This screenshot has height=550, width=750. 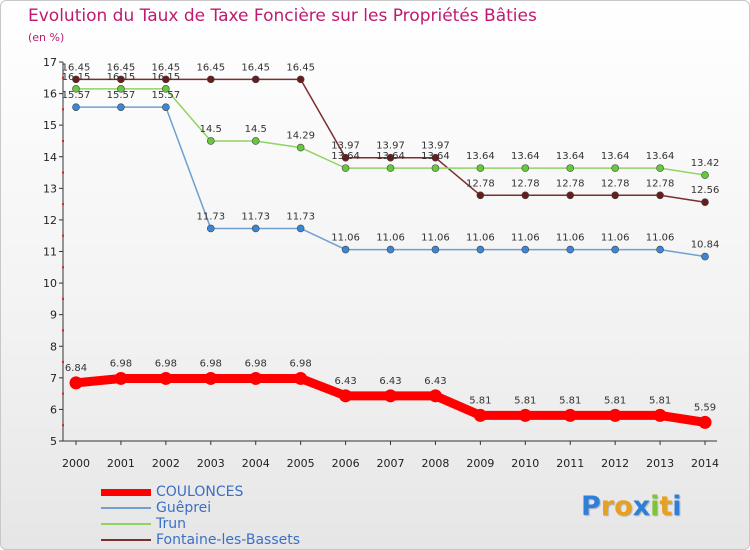 What do you see at coordinates (705, 163) in the screenshot?
I see `data-label: 13.42` at bounding box center [705, 163].